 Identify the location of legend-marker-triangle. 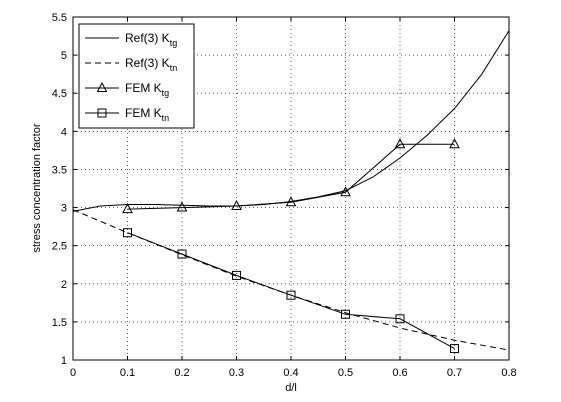
(102, 86).